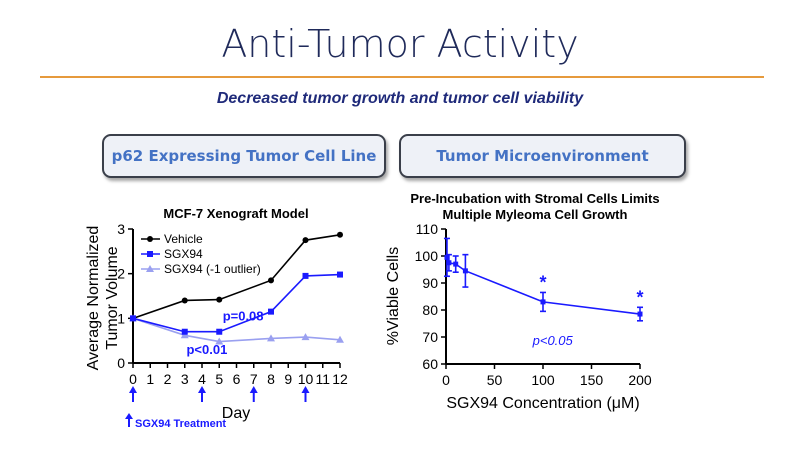 Image resolution: width=800 pixels, height=450 pixels. Describe the element at coordinates (322, 379) in the screenshot. I see `chart1-xtick-label: 11` at that location.